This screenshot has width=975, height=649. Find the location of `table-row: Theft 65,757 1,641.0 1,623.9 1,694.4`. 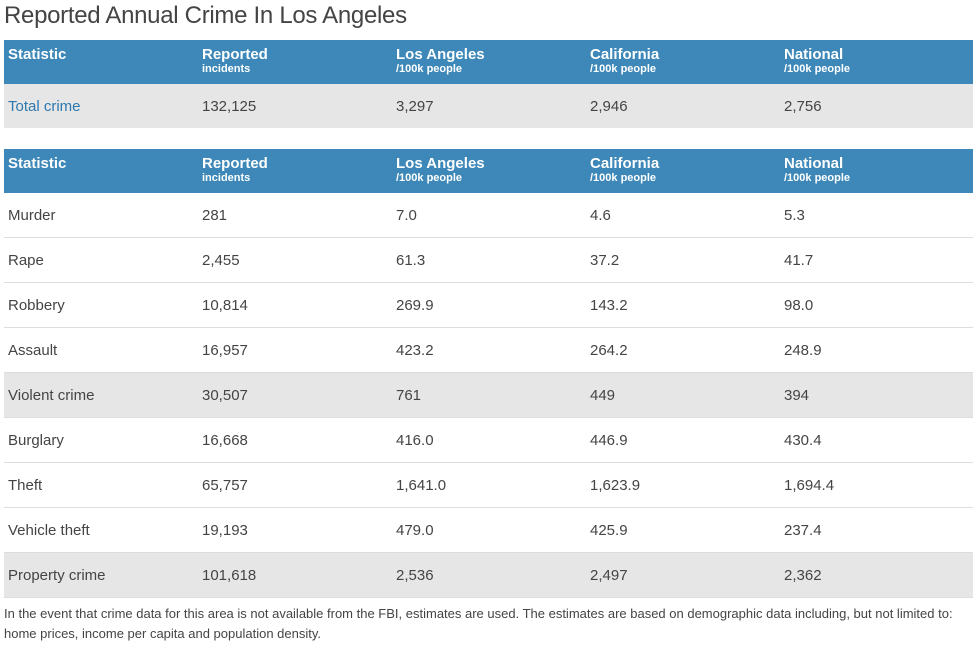

table-row: Theft 65,757 1,641.0 1,623.9 1,694.4 is located at coordinates (488, 485).